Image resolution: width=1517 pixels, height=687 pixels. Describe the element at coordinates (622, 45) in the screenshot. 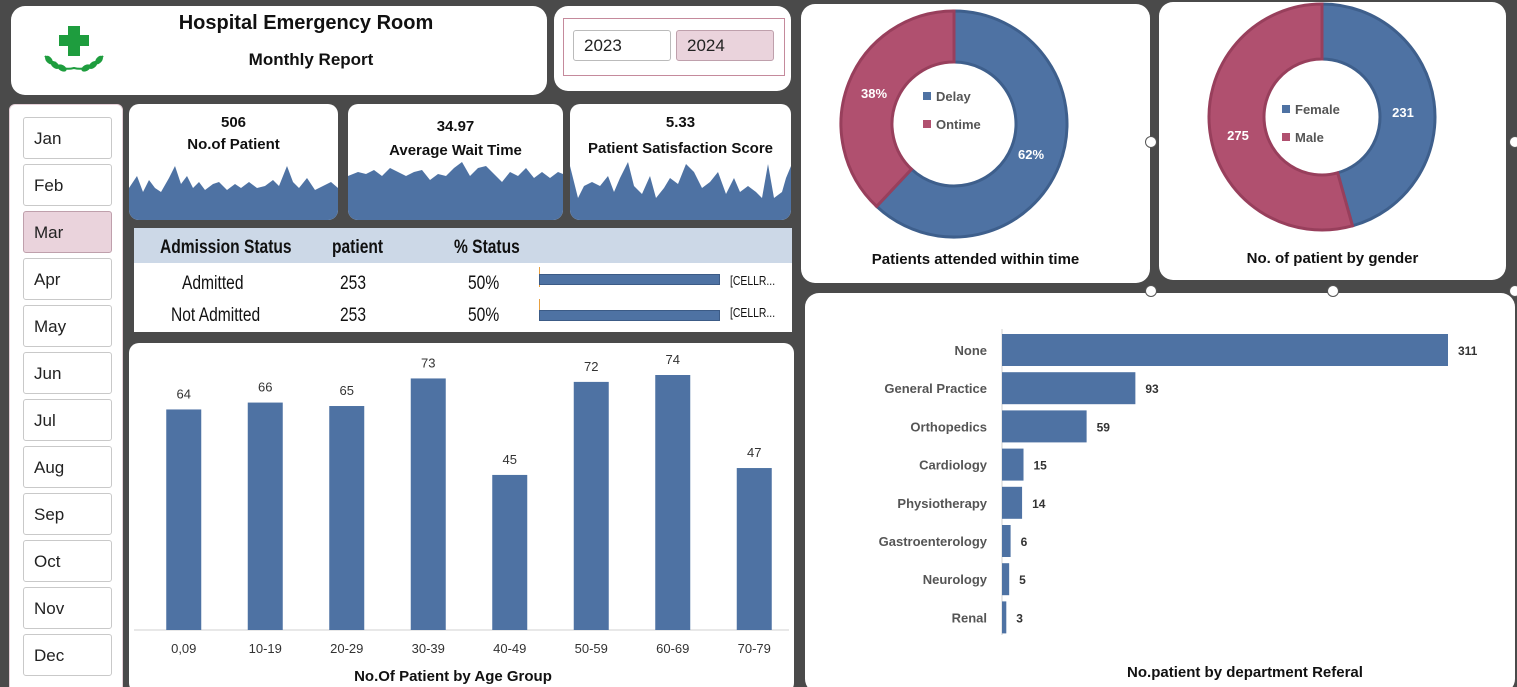

I see `year-button-2023: 2023` at that location.